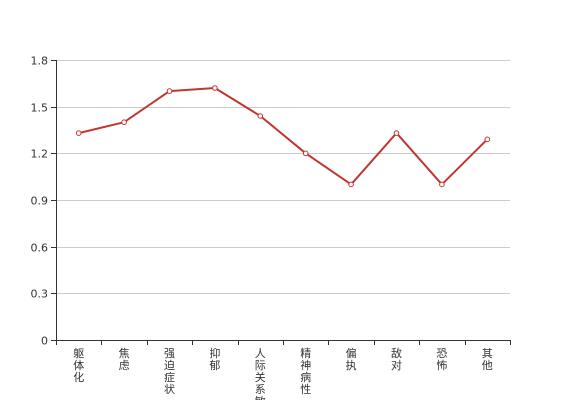 The image size is (567, 400). Describe the element at coordinates (351, 359) in the screenshot. I see `x-tick-label: 偏执` at that location.